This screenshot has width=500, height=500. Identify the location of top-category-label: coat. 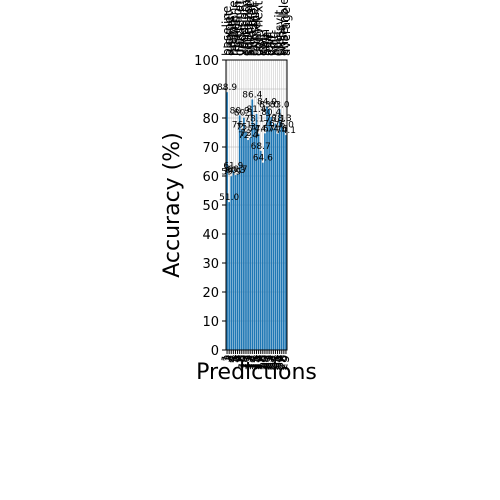
(278, 43).